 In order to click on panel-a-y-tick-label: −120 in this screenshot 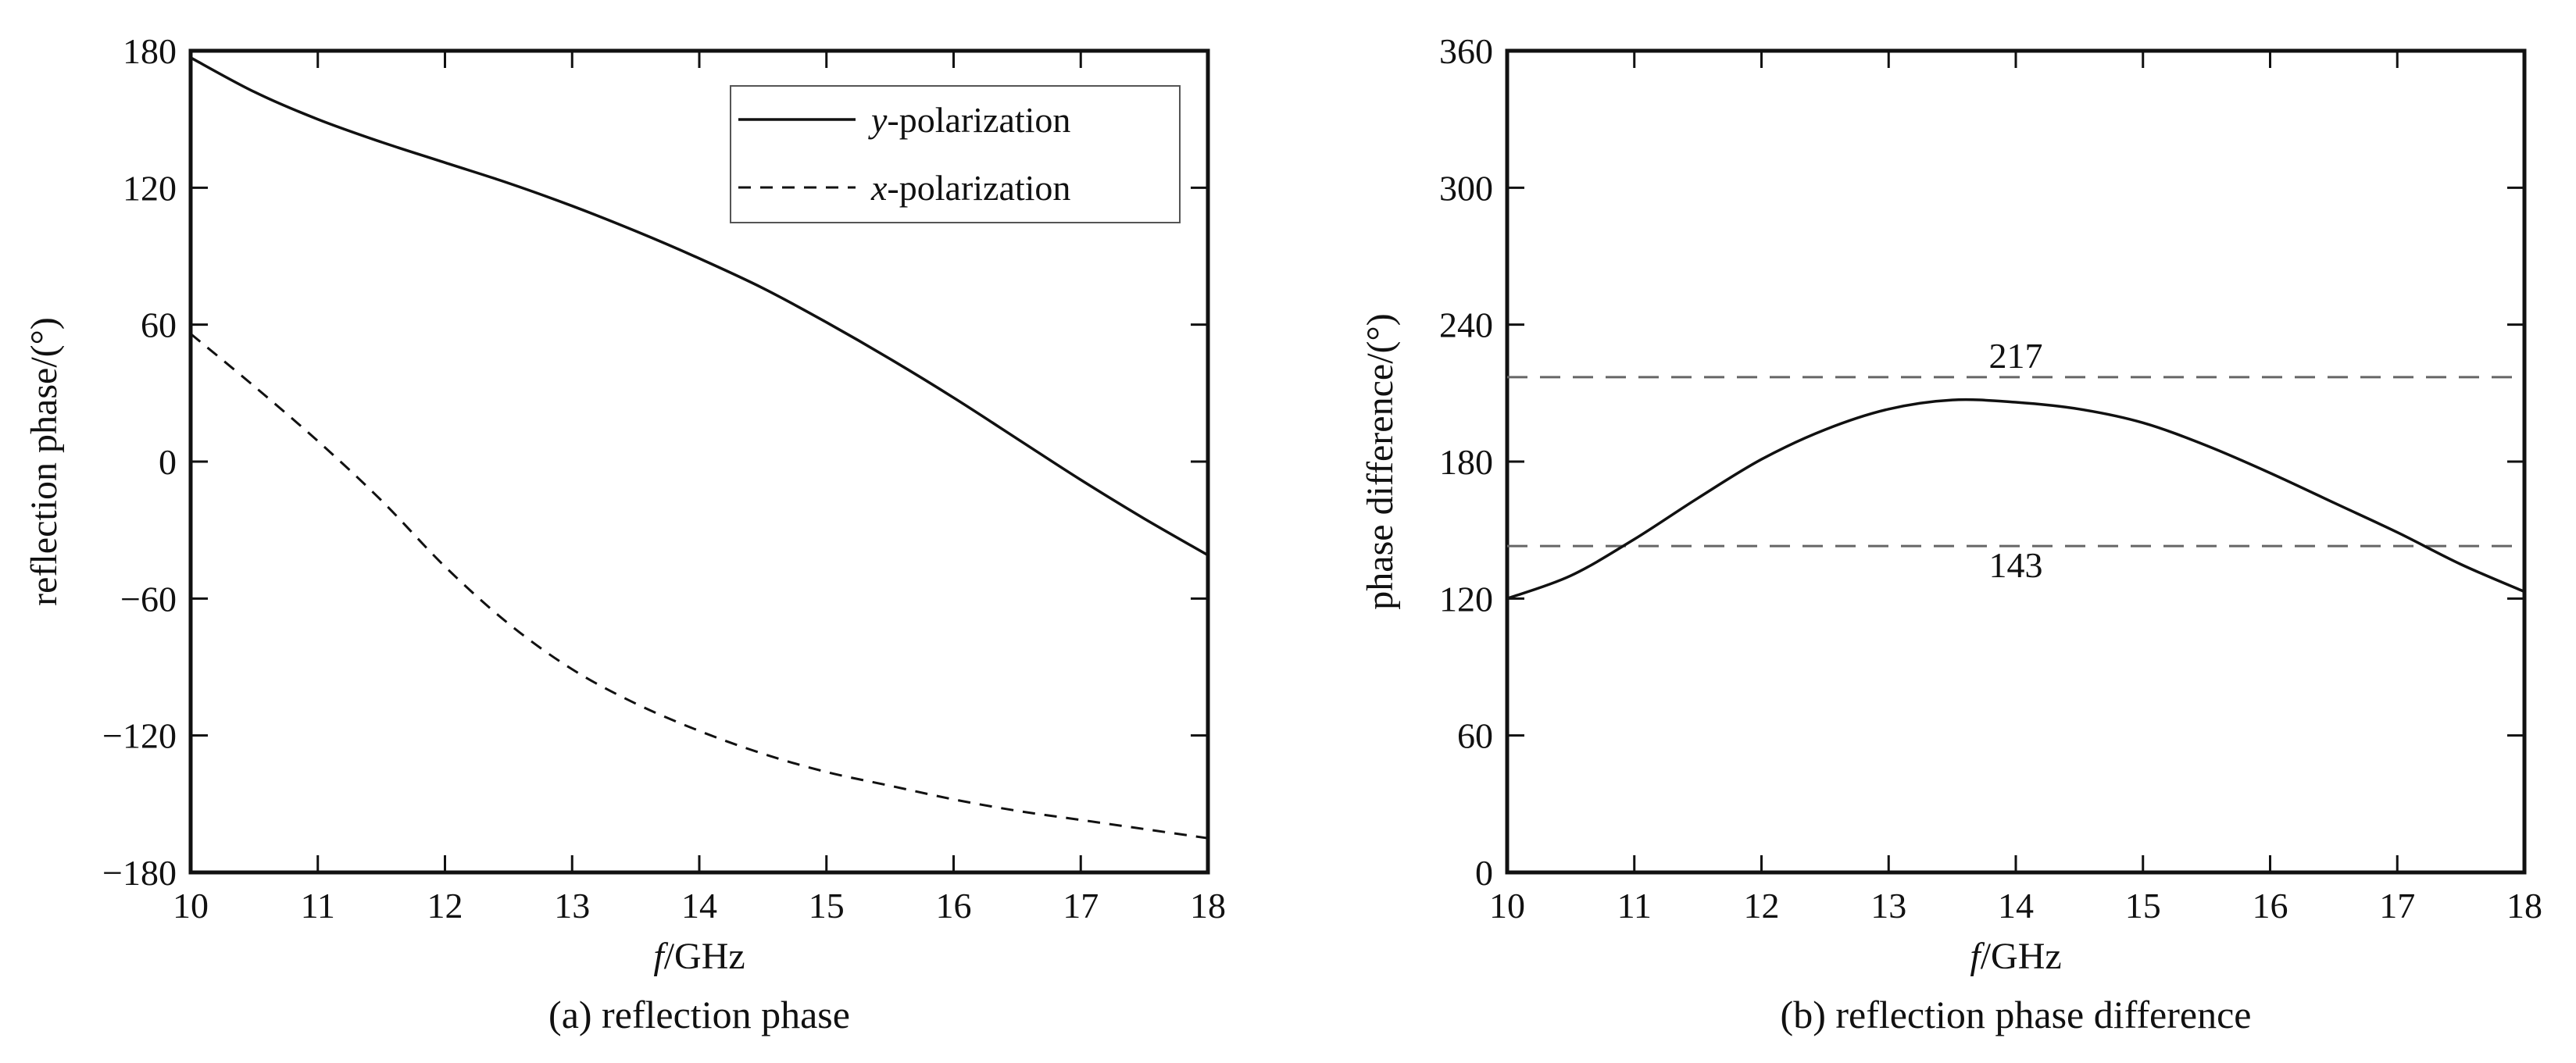, I will do `click(140, 736)`.